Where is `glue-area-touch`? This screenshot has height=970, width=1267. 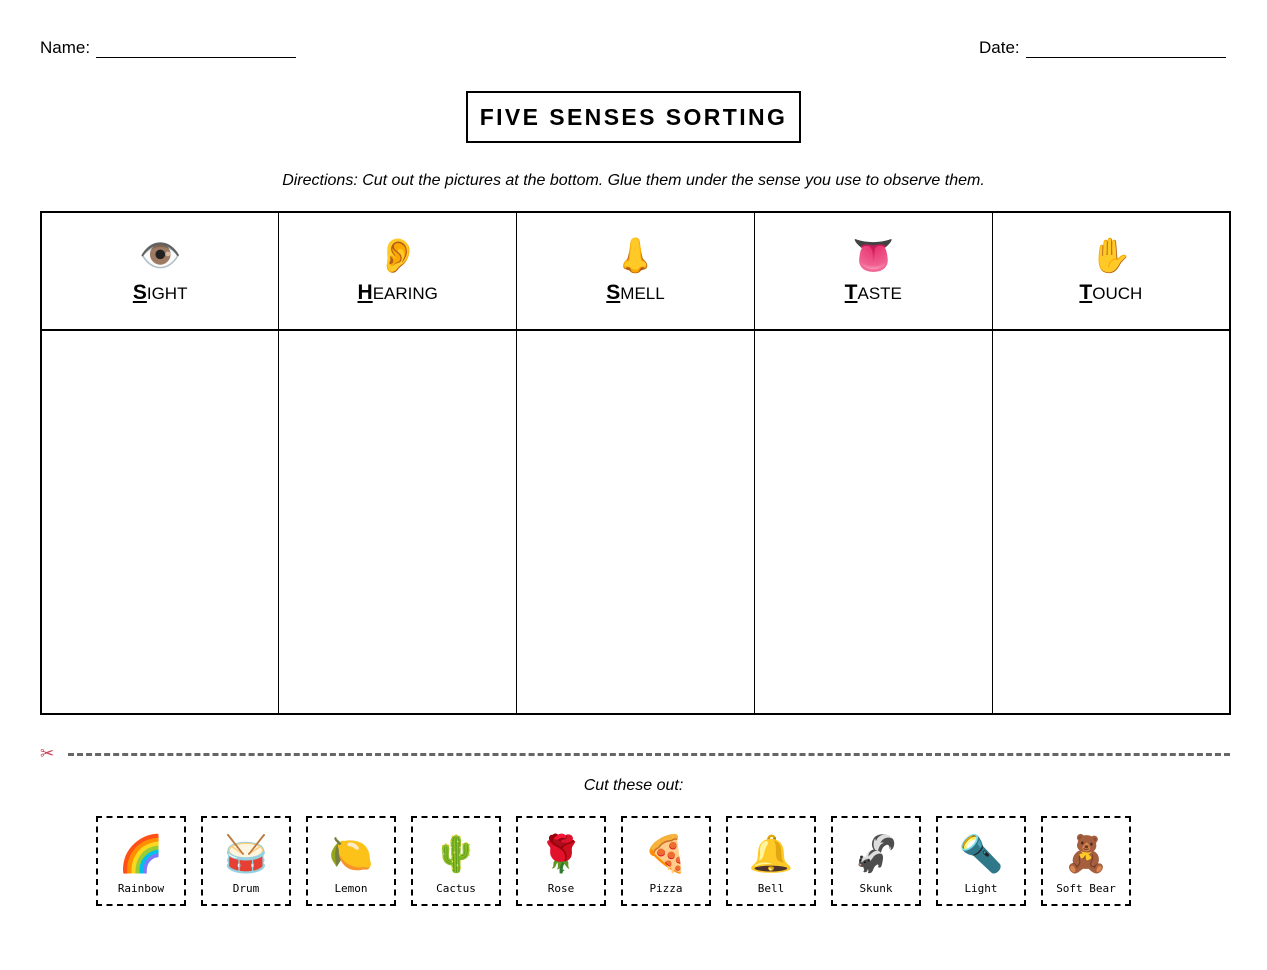 glue-area-touch is located at coordinates (1111, 522).